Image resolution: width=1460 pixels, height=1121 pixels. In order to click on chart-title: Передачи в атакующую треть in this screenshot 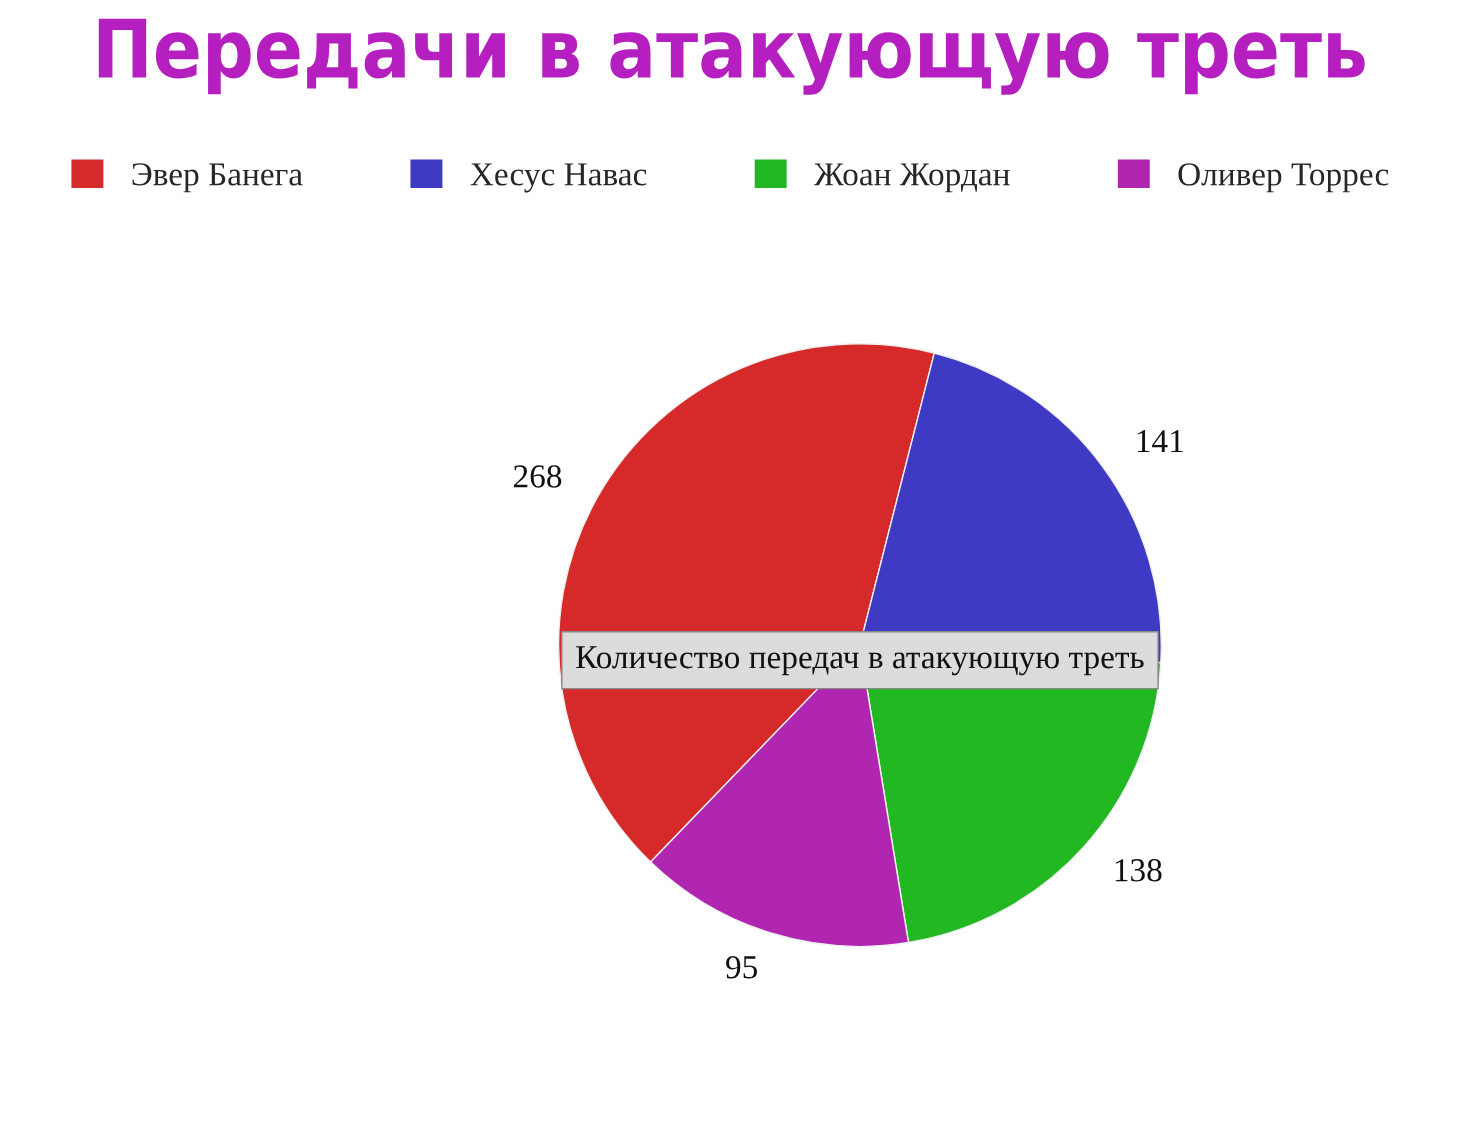, I will do `click(731, 56)`.